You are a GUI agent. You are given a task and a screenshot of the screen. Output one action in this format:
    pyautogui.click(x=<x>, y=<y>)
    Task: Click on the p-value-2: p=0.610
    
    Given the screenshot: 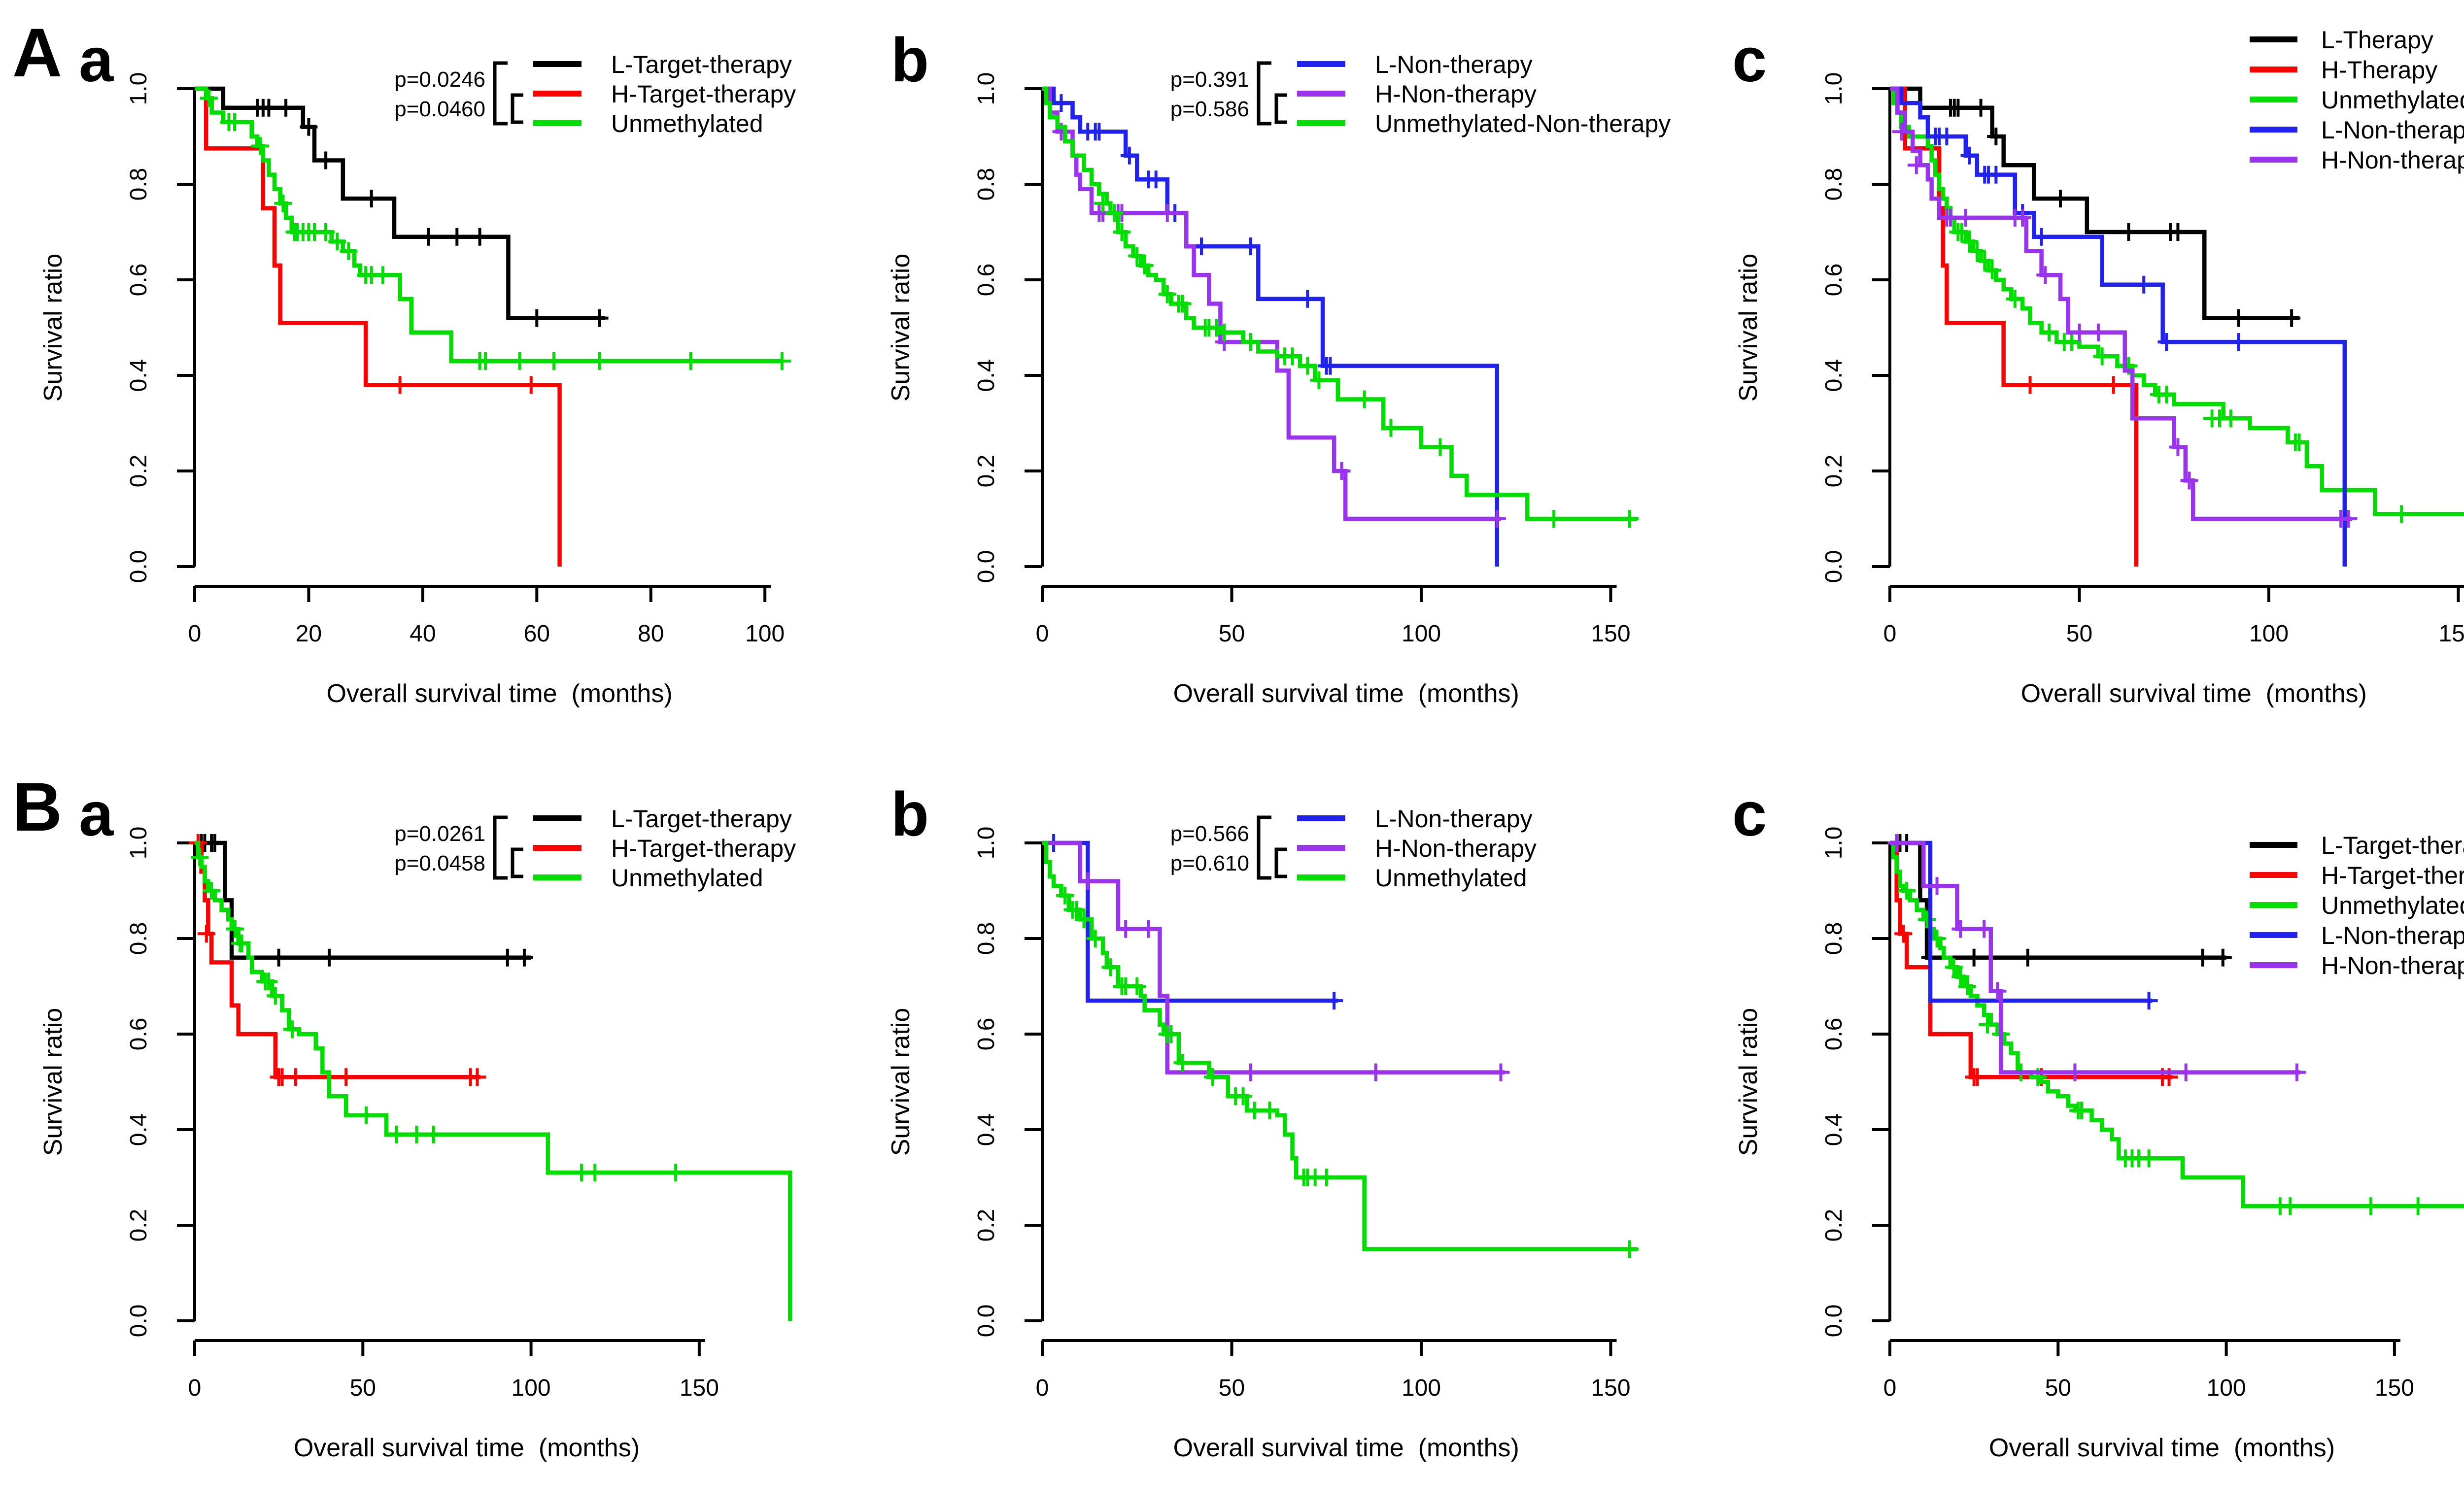 What is the action you would take?
    pyautogui.click(x=1209, y=863)
    